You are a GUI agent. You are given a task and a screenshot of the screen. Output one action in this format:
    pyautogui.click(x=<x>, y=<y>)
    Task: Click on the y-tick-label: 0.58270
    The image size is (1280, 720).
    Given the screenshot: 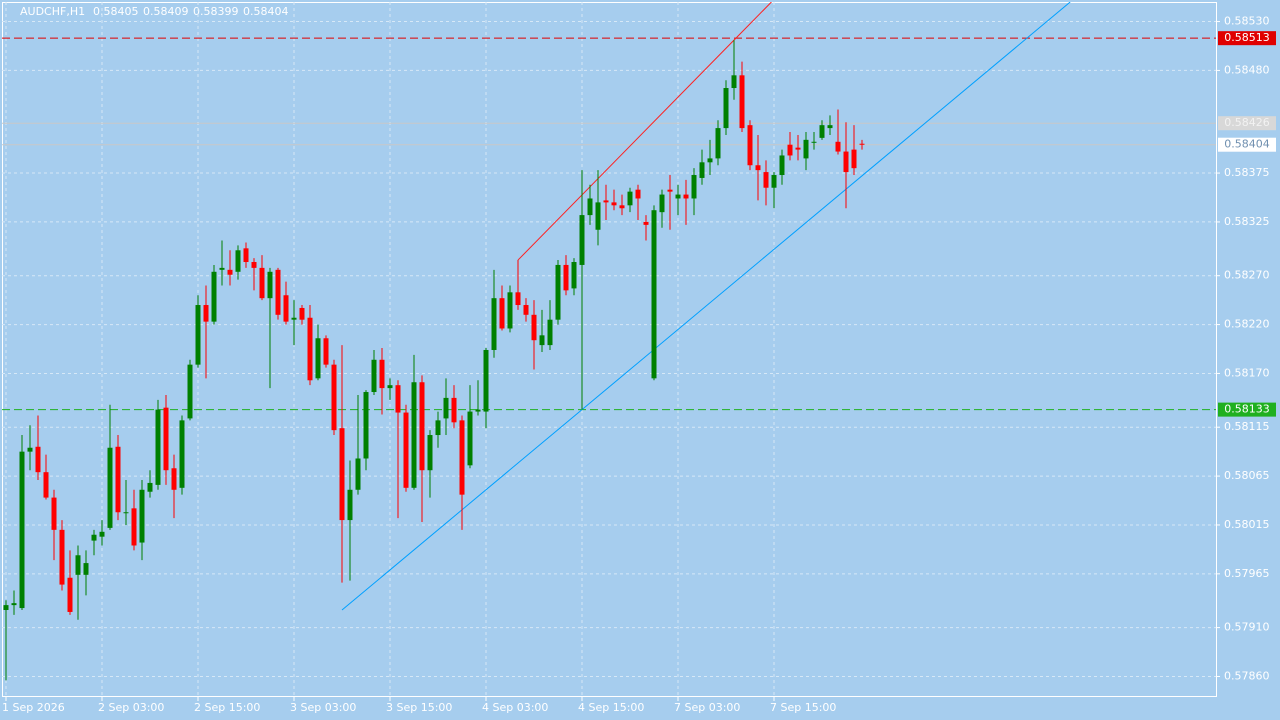 What is the action you would take?
    pyautogui.click(x=1247, y=275)
    